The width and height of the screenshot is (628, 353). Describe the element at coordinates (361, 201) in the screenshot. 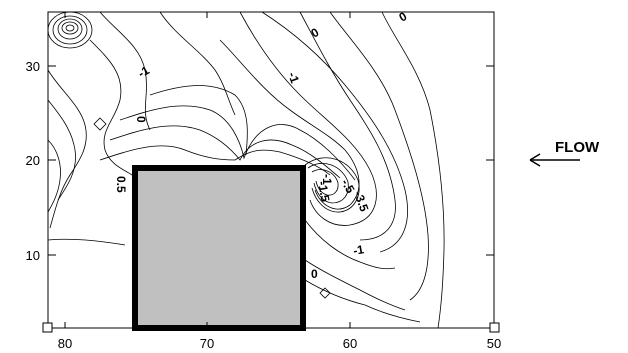

I see `contour-label: -3.5` at that location.